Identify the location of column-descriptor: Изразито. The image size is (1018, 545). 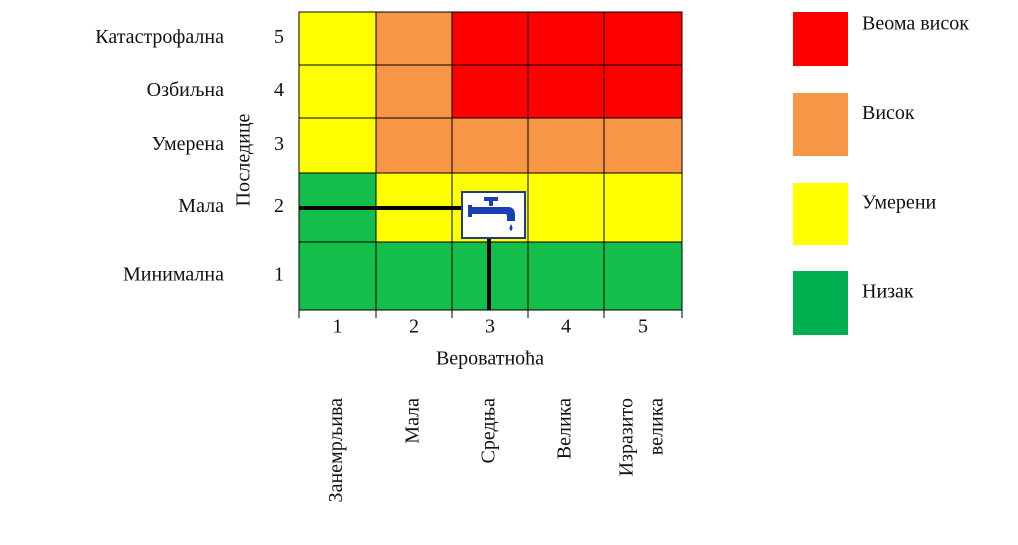
(627, 437).